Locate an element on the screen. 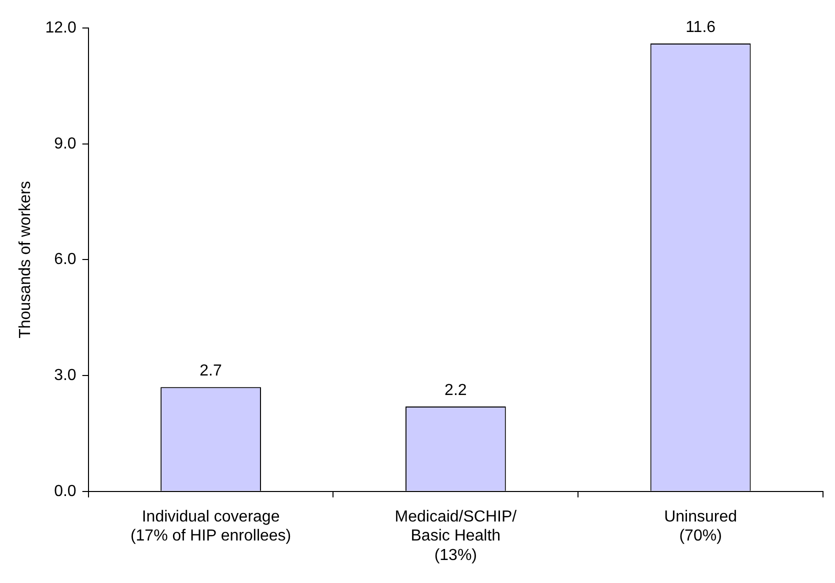  y-tick-label: 0.0 is located at coordinates (65, 491).